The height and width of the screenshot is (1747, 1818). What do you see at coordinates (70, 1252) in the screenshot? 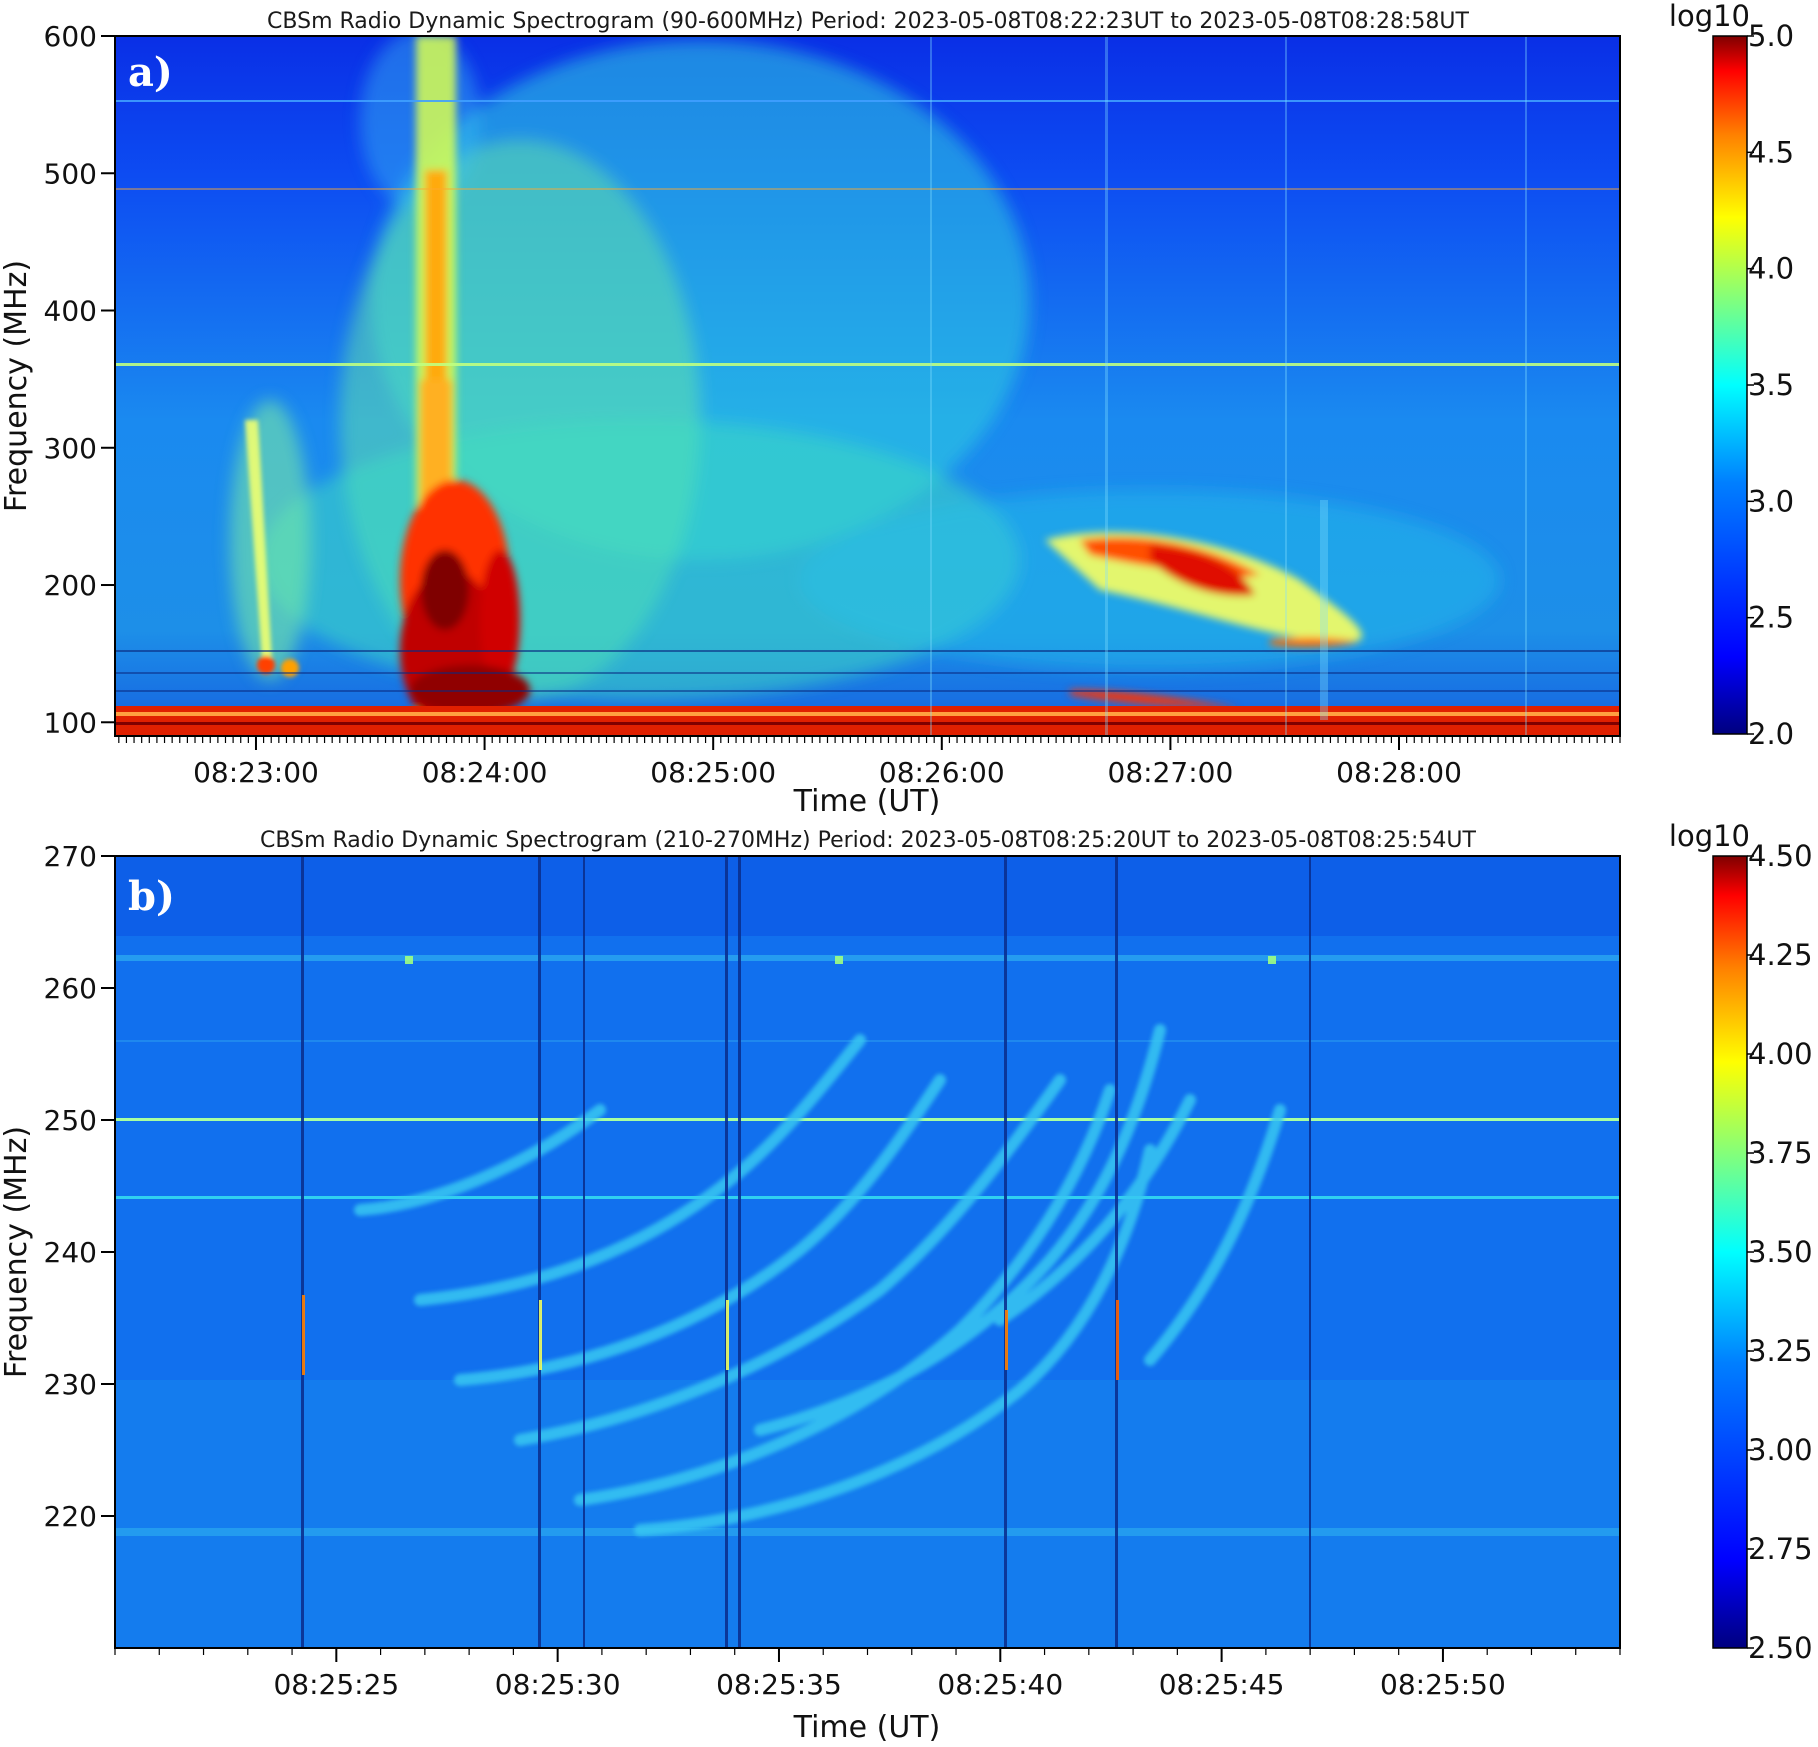
I see `y-tick-label: 240` at bounding box center [70, 1252].